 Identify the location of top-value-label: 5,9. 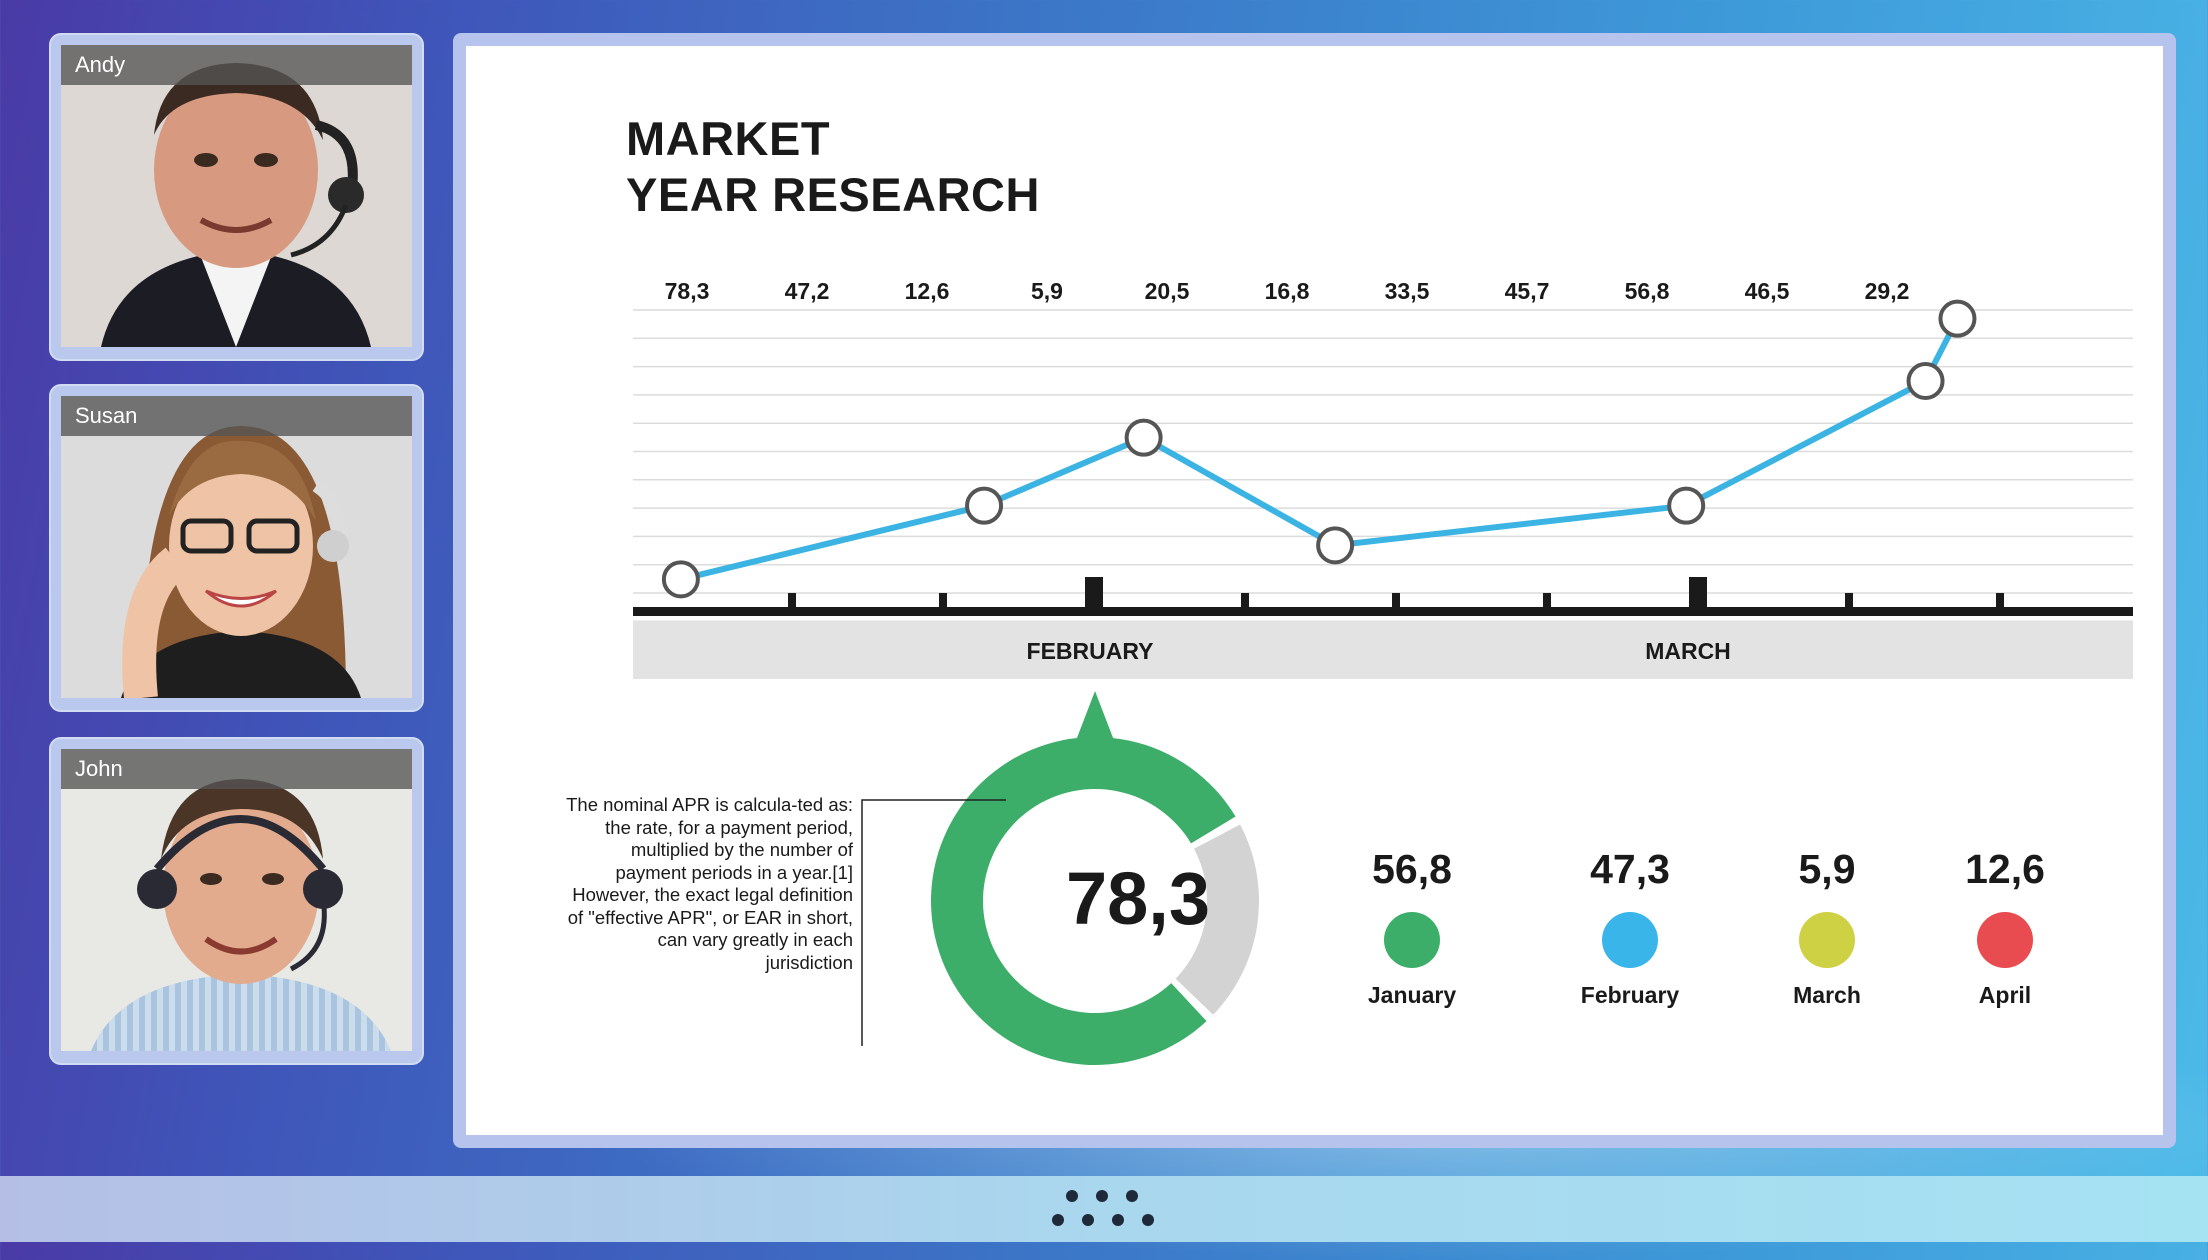
(1047, 291).